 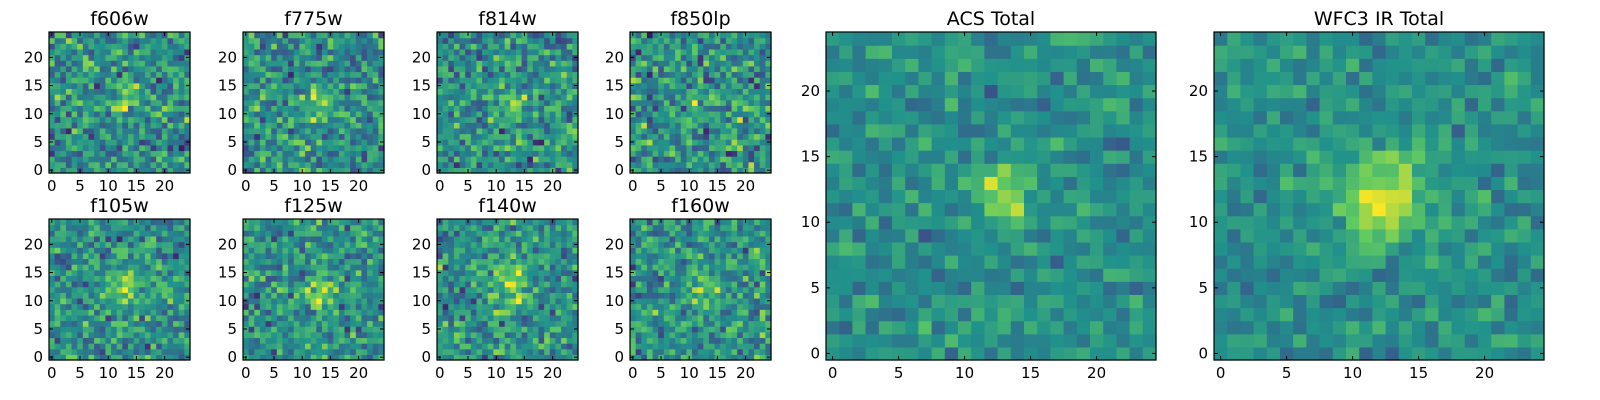 I want to click on y-tick-label: 5, so click(x=426, y=329).